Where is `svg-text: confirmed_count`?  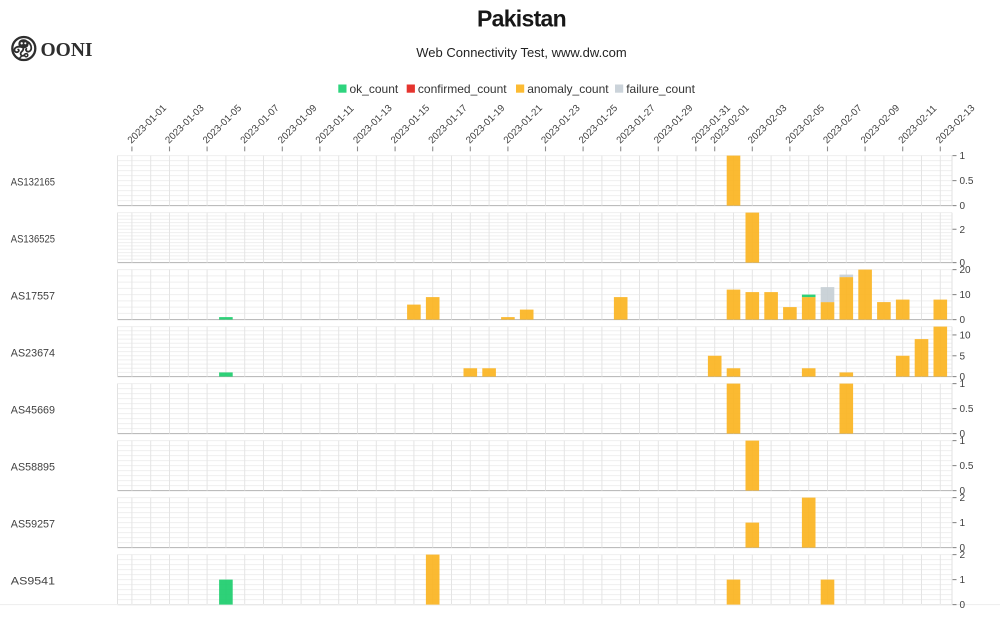 svg-text: confirmed_count is located at coordinates (462, 89).